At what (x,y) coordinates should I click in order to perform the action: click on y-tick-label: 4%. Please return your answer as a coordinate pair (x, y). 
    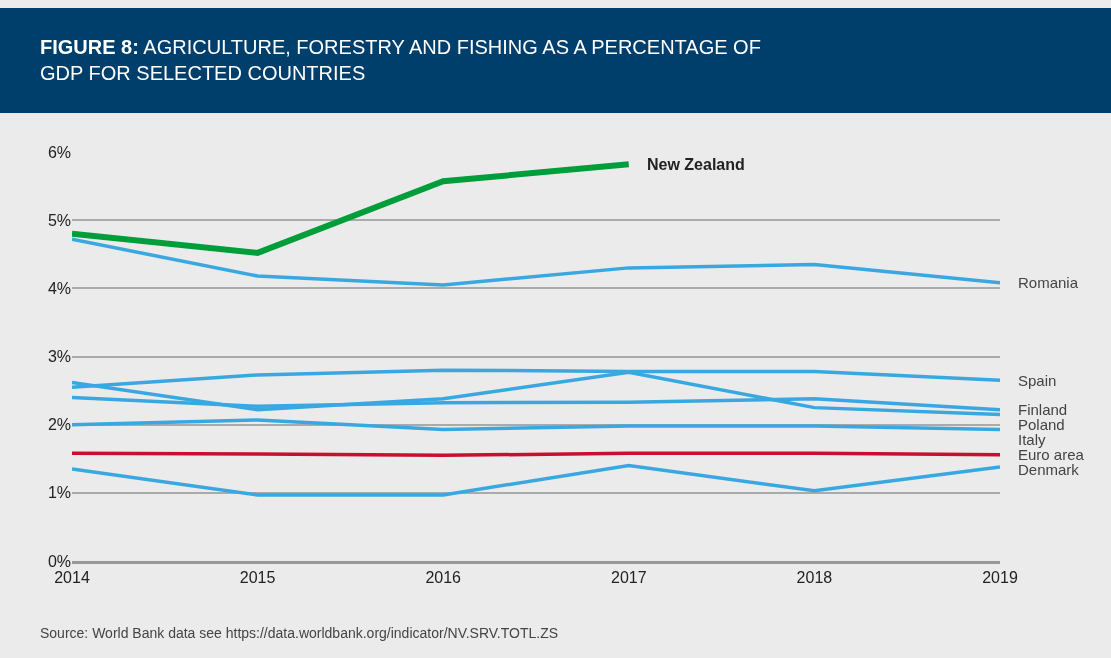
    Looking at the image, I should click on (59, 288).